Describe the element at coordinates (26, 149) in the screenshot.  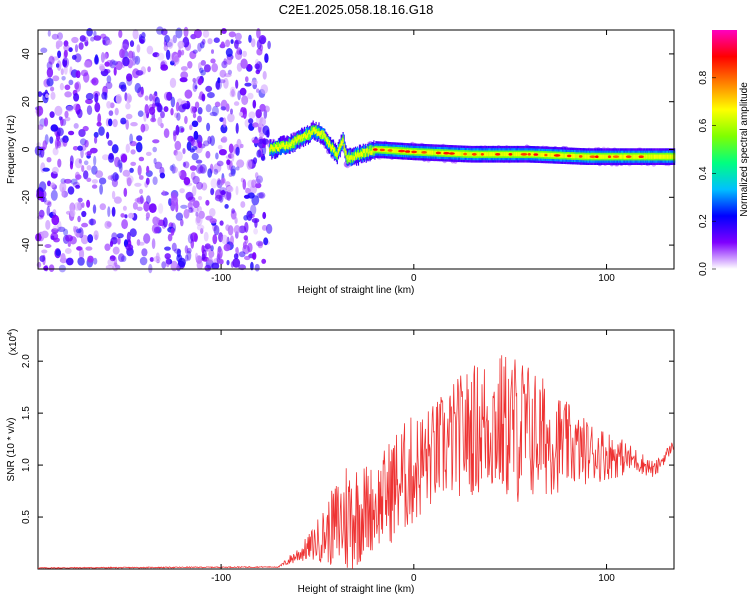
I see `spectrogram-y-tick-label: 0` at that location.